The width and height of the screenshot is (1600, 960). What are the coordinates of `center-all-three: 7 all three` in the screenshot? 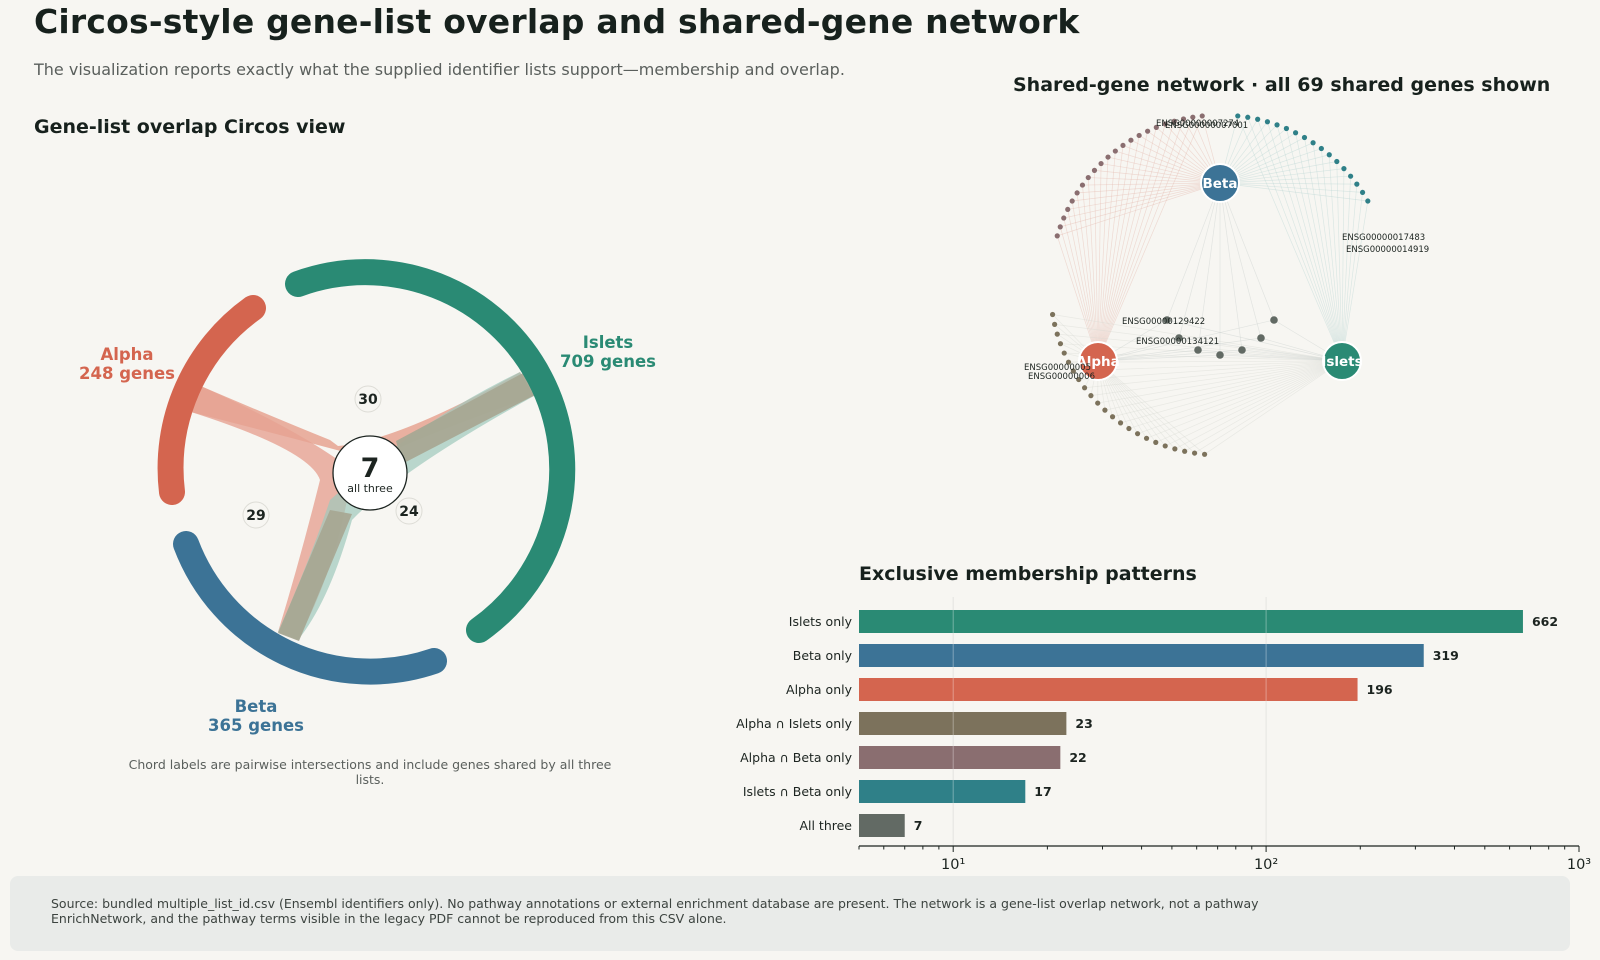 It's located at (370, 473).